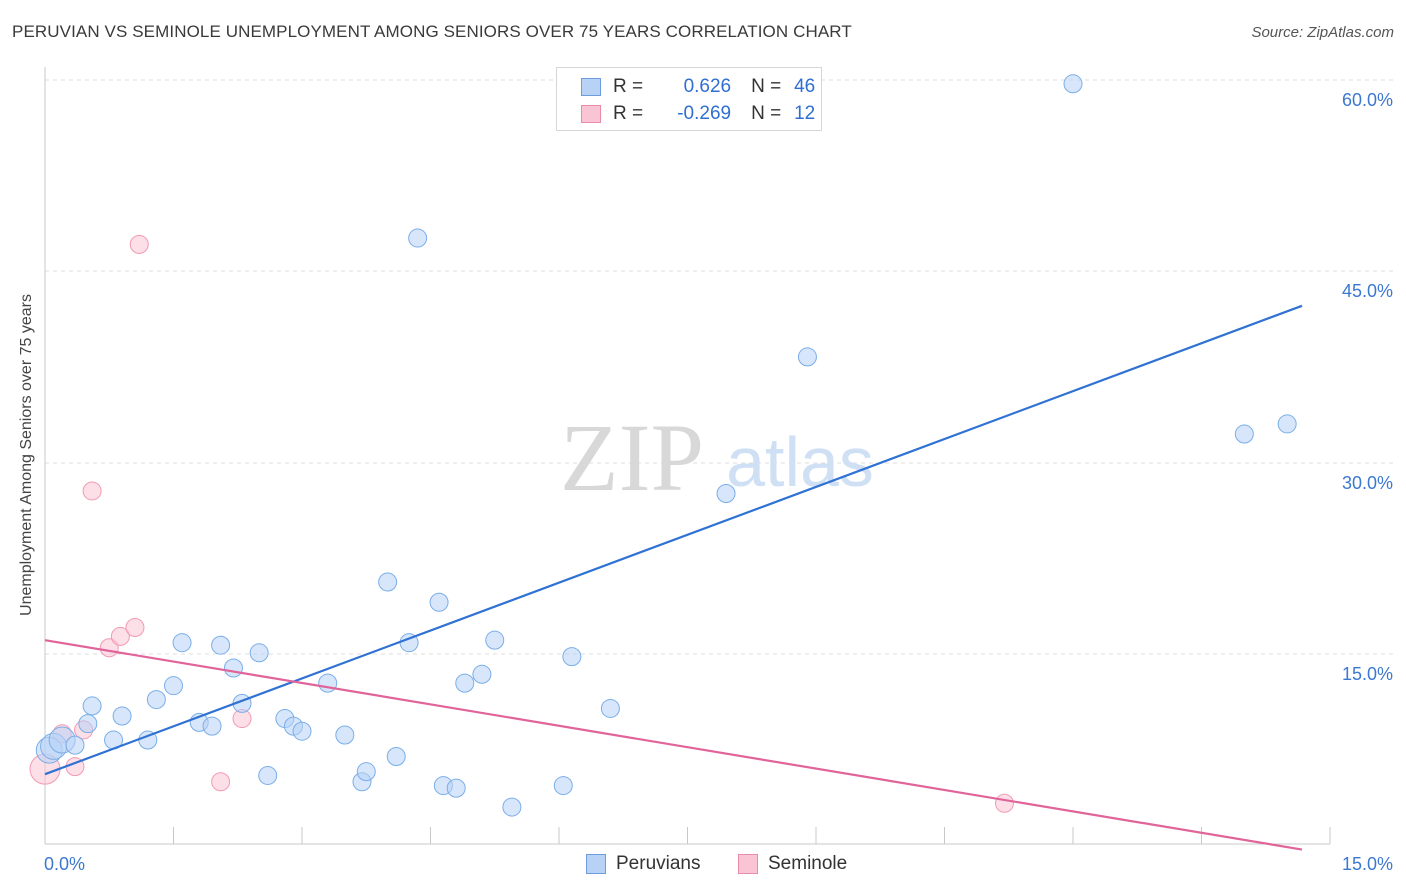 This screenshot has height=892, width=1406. What do you see at coordinates (1367, 291) in the screenshot?
I see `y-tick-label: 45.0%` at bounding box center [1367, 291].